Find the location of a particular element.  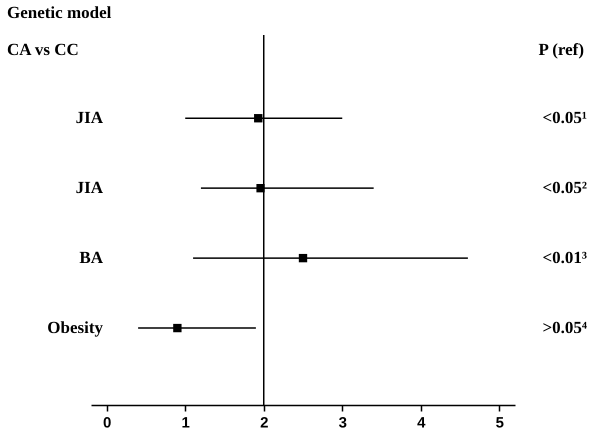

text: <0.01³ is located at coordinates (564, 258).